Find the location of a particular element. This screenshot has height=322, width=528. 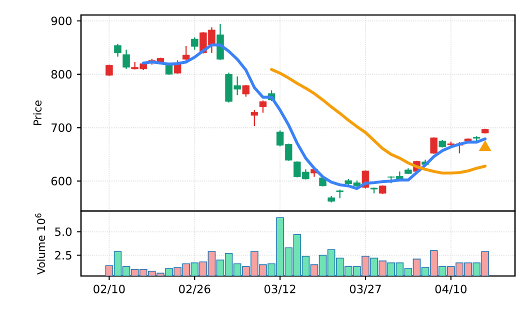

x-tick-label: 03/27 is located at coordinates (365, 289).